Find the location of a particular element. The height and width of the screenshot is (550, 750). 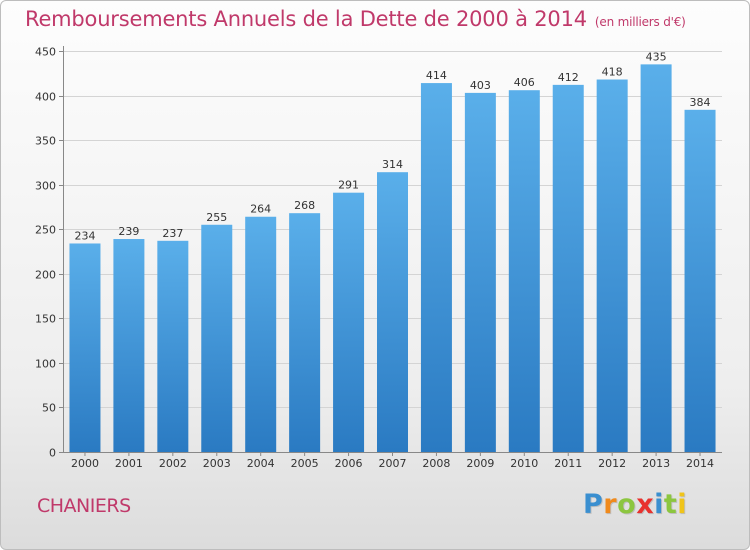

data-label: 414 is located at coordinates (436, 75).